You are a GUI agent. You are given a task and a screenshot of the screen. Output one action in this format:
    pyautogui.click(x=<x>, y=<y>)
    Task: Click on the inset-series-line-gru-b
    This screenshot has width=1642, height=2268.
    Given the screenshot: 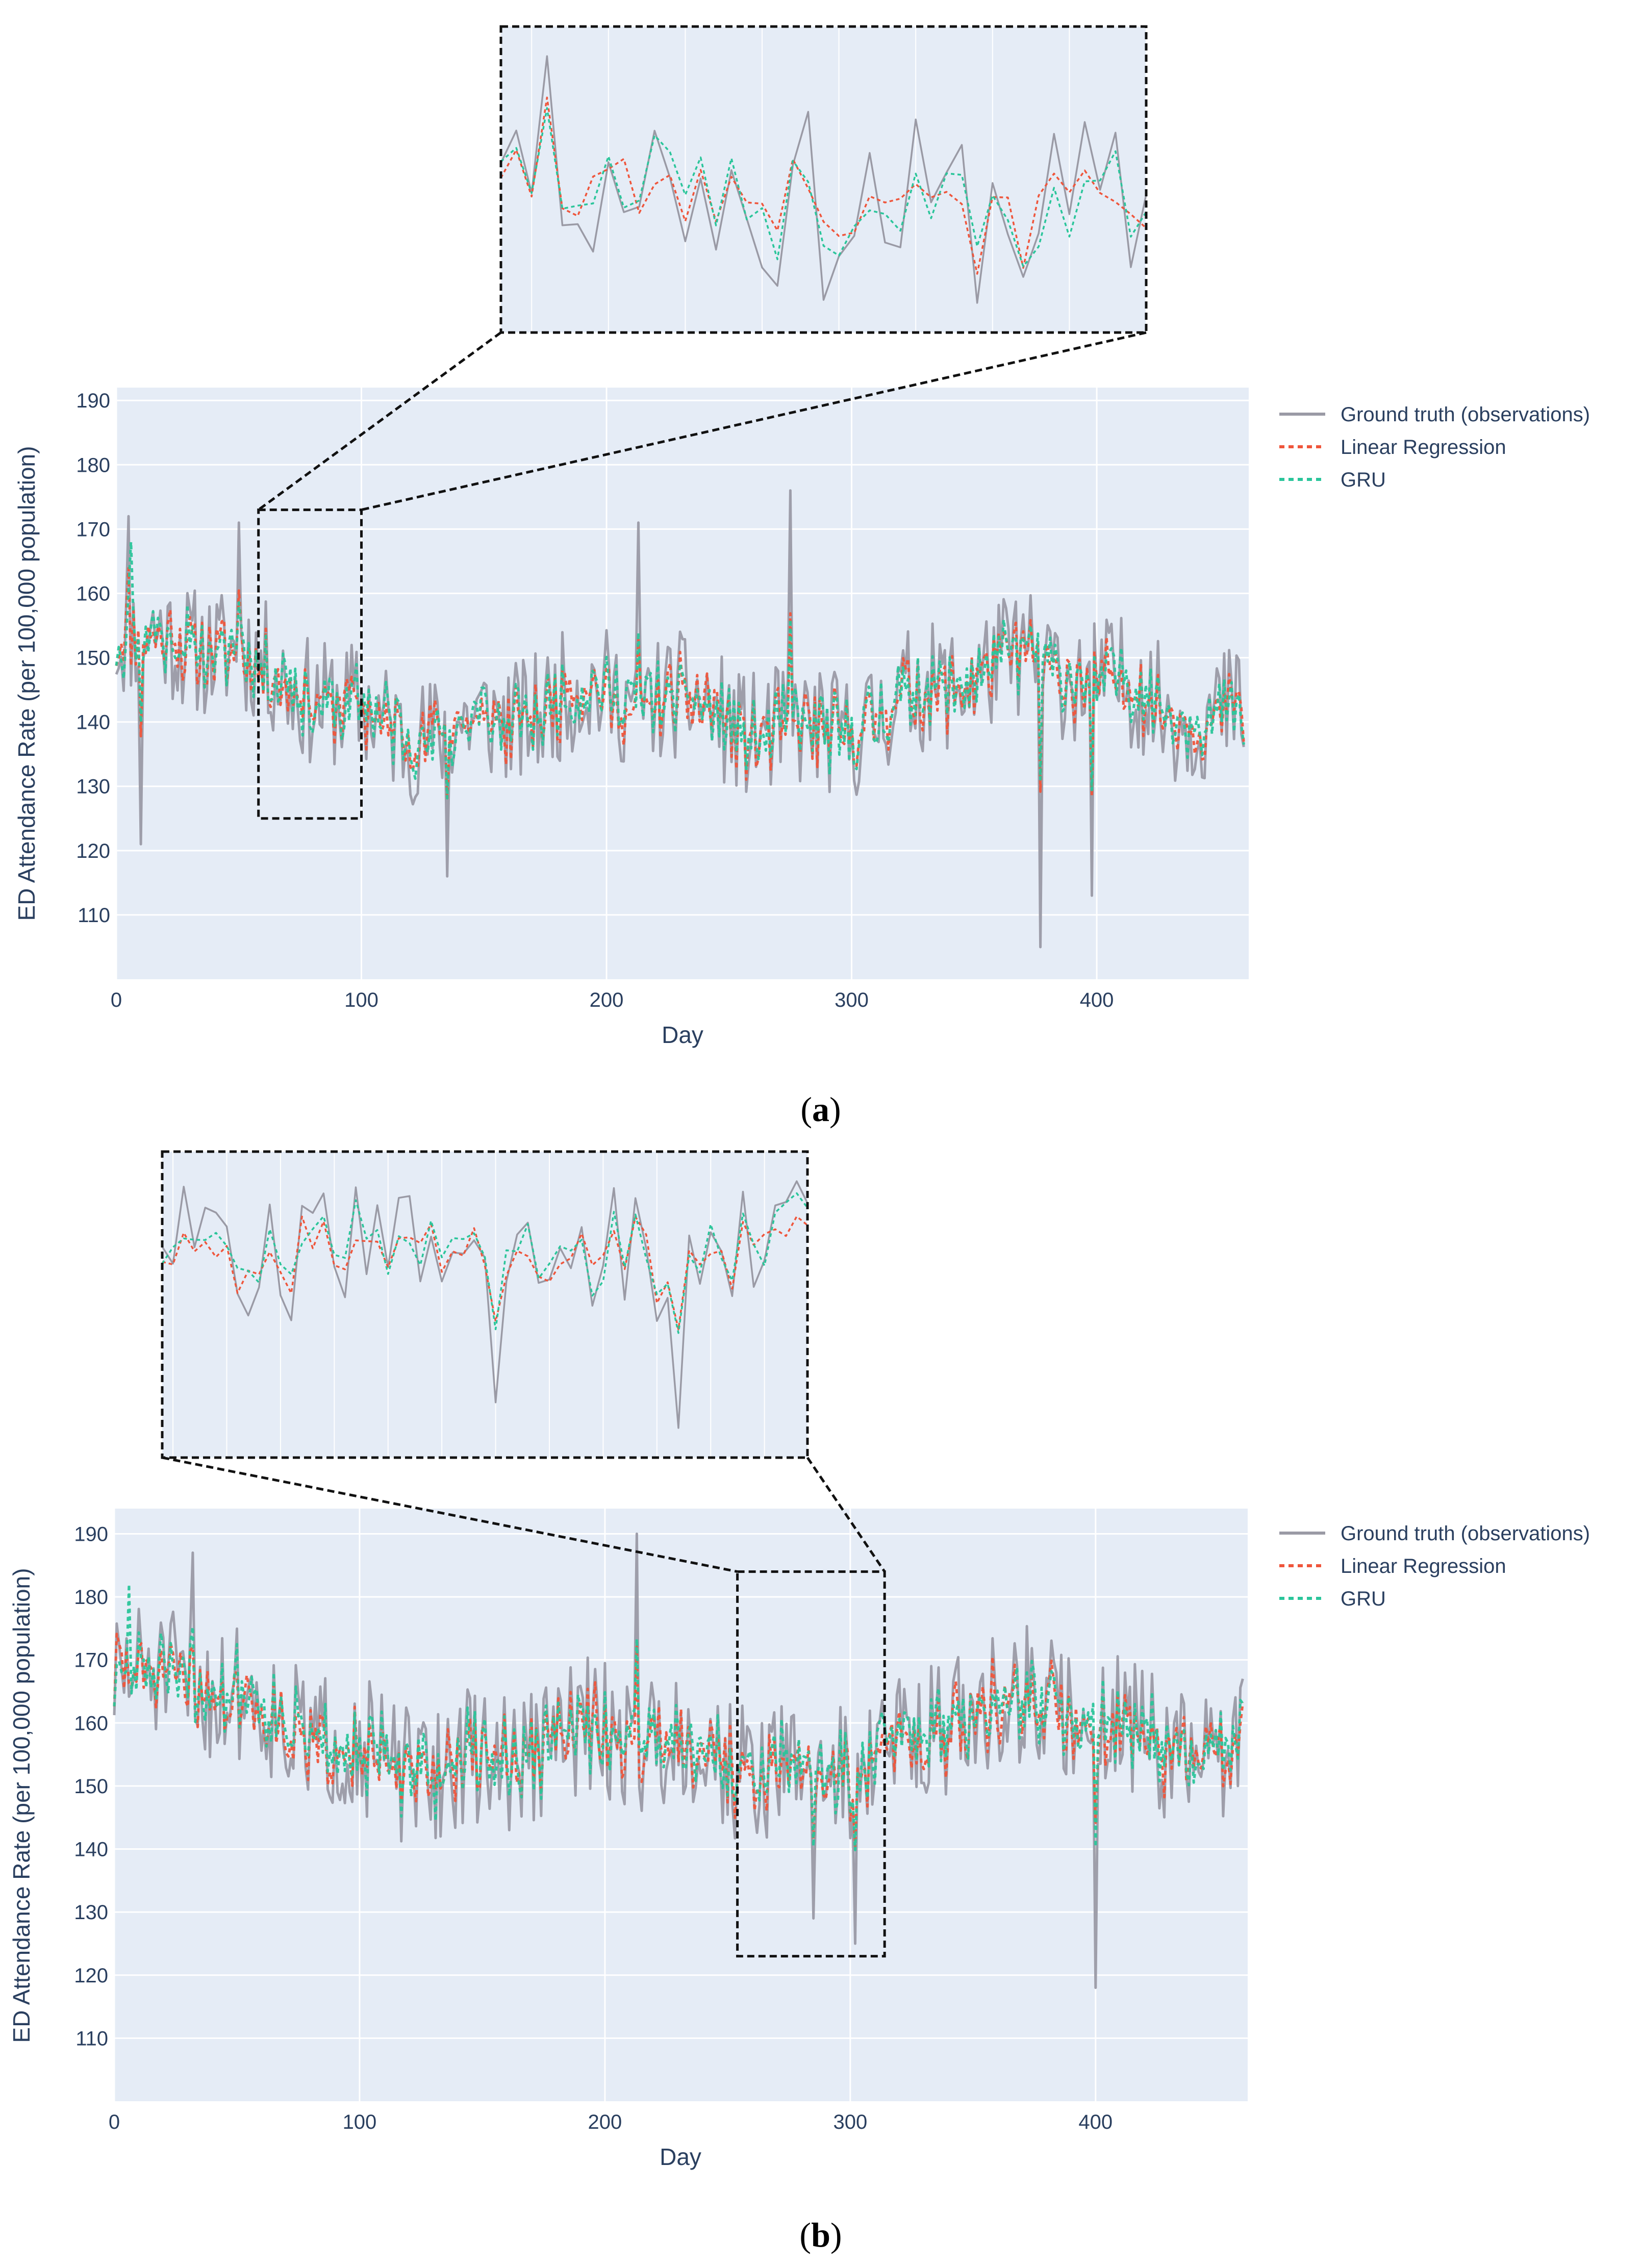 What is the action you would take?
    pyautogui.click(x=485, y=1263)
    